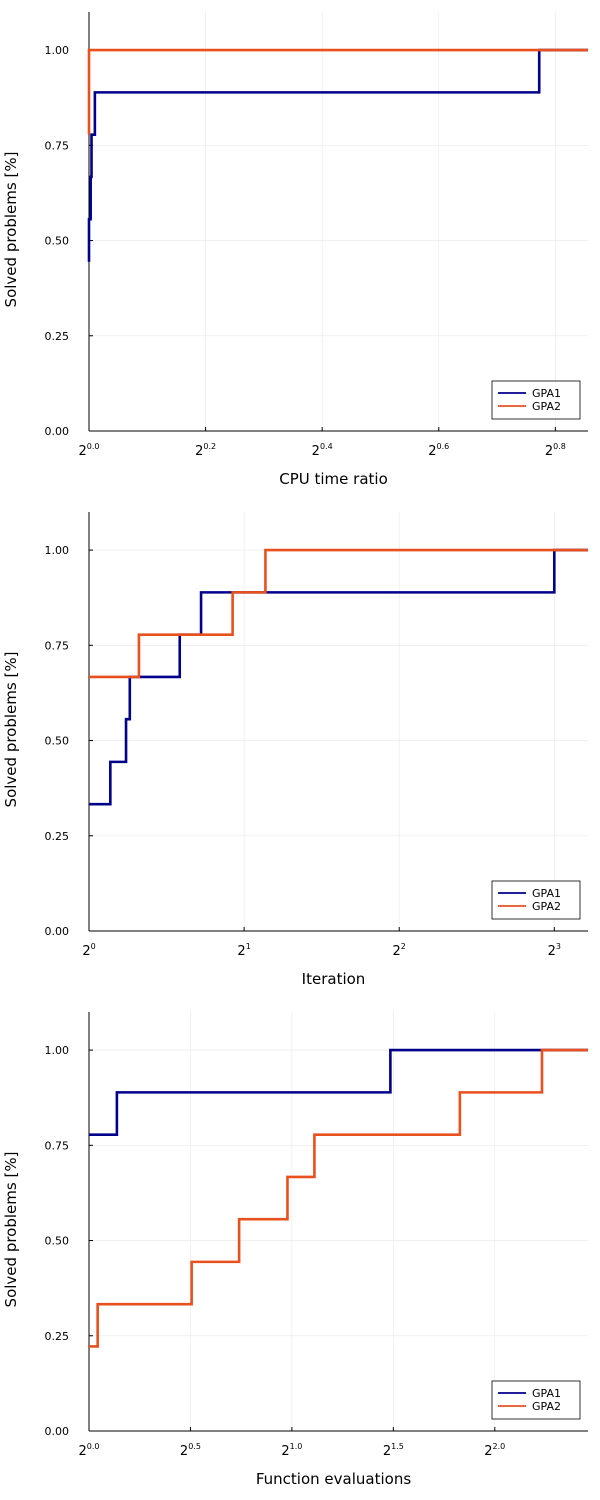  Describe the element at coordinates (546, 406) in the screenshot. I see `legend-label-gpa2-1: GPA2` at that location.